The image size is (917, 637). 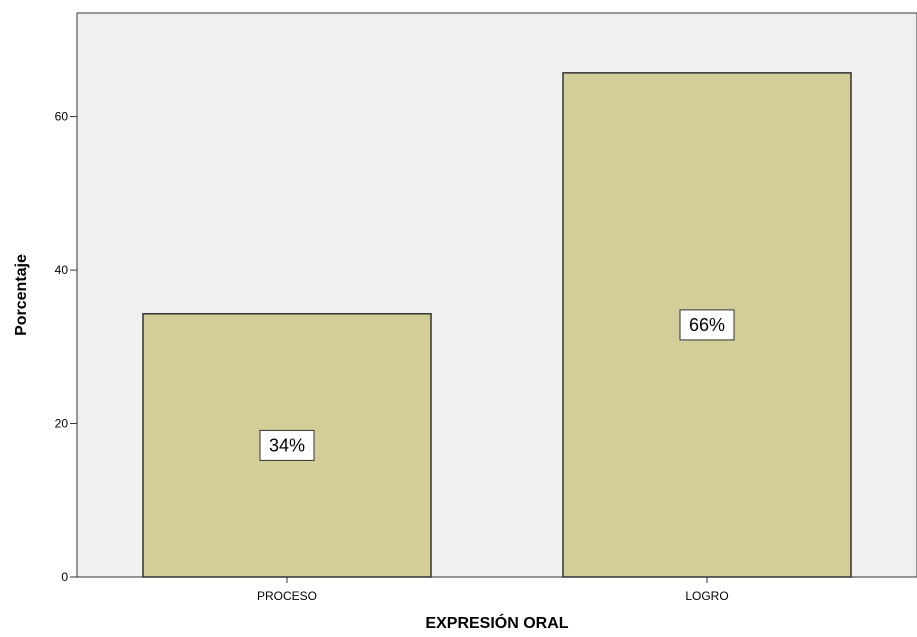 I want to click on y-axis: 0 20 40 60, so click(x=66, y=347).